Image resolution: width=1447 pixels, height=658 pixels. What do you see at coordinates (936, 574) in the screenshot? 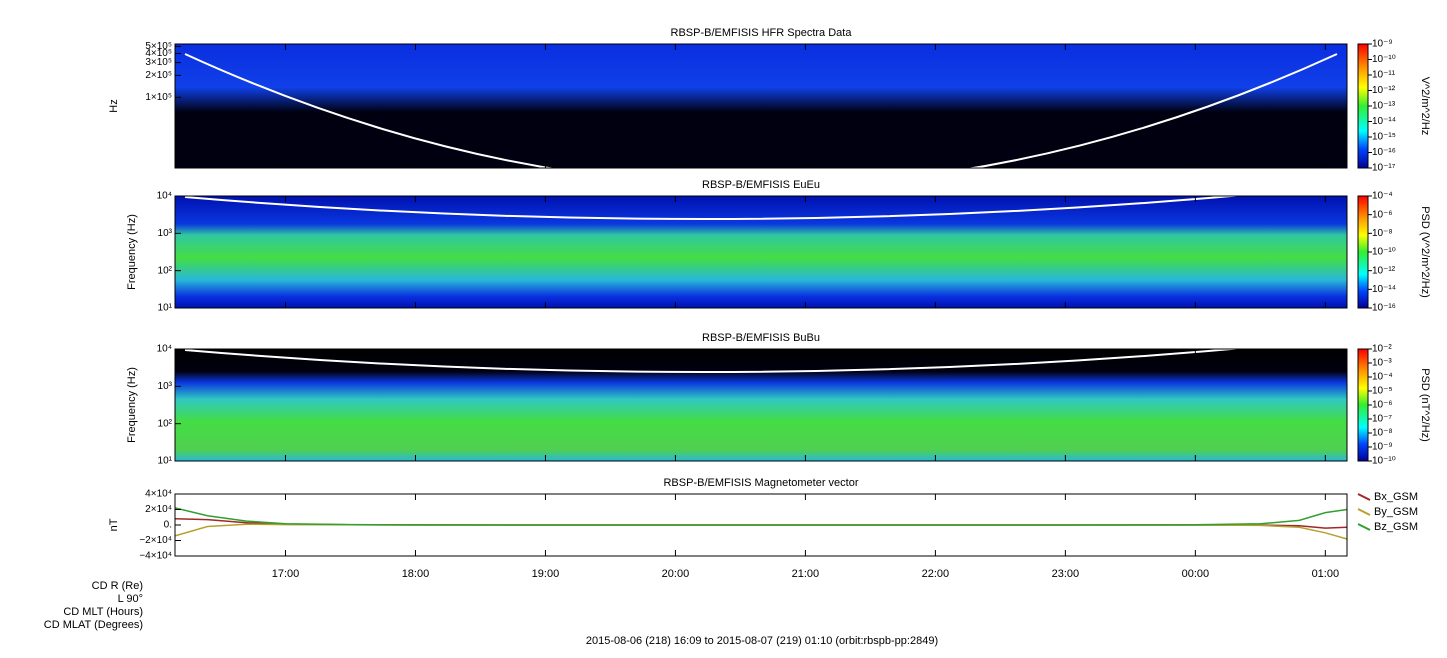
I see `x-tick-label: 22:00` at bounding box center [936, 574].